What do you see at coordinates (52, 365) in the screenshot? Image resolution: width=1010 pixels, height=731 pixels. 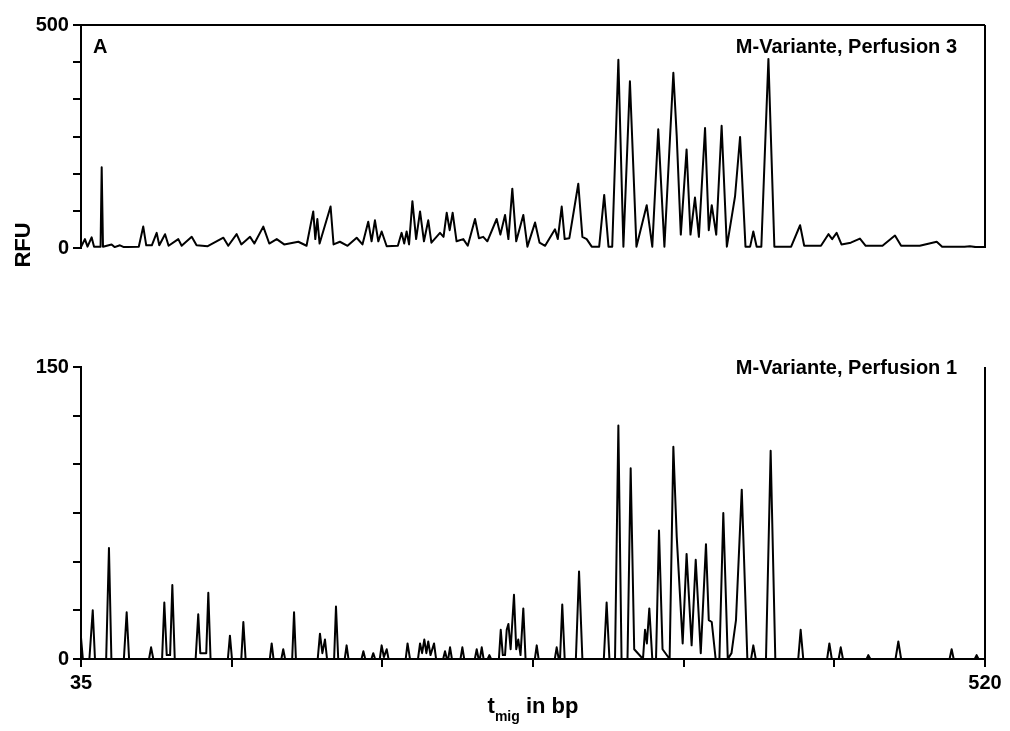 I see `y-tick-label: 150` at bounding box center [52, 365].